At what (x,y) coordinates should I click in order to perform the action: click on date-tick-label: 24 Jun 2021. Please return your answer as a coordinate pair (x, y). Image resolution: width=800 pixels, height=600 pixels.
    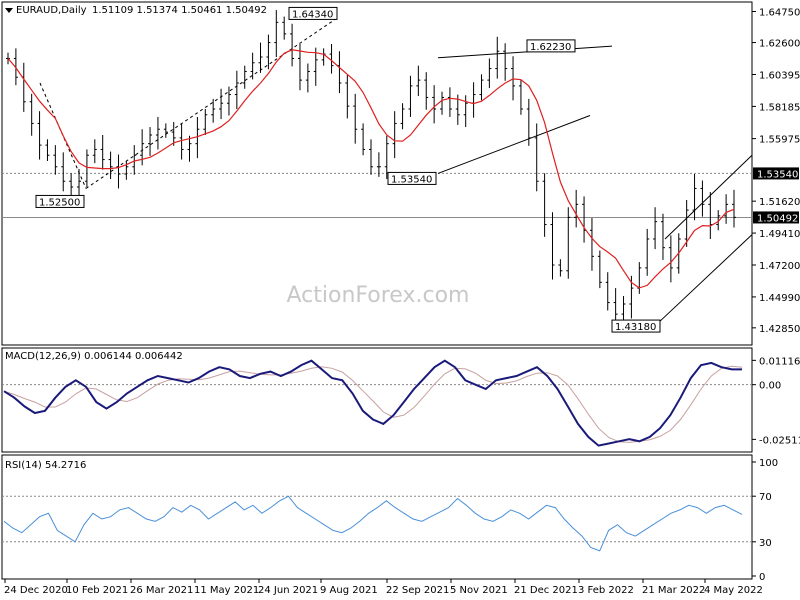
    Looking at the image, I should click on (288, 590).